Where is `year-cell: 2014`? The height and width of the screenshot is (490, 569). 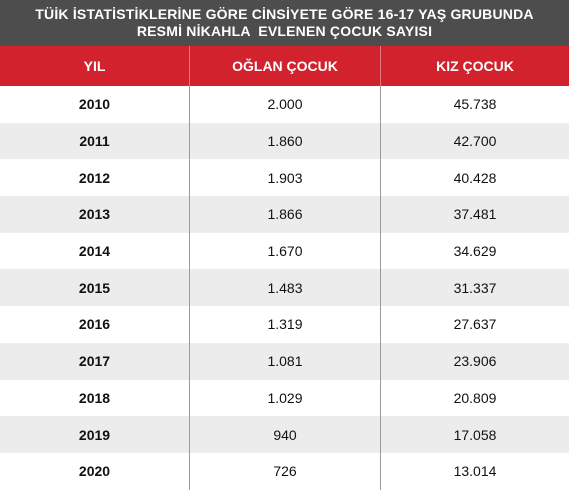 year-cell: 2014 is located at coordinates (94, 251).